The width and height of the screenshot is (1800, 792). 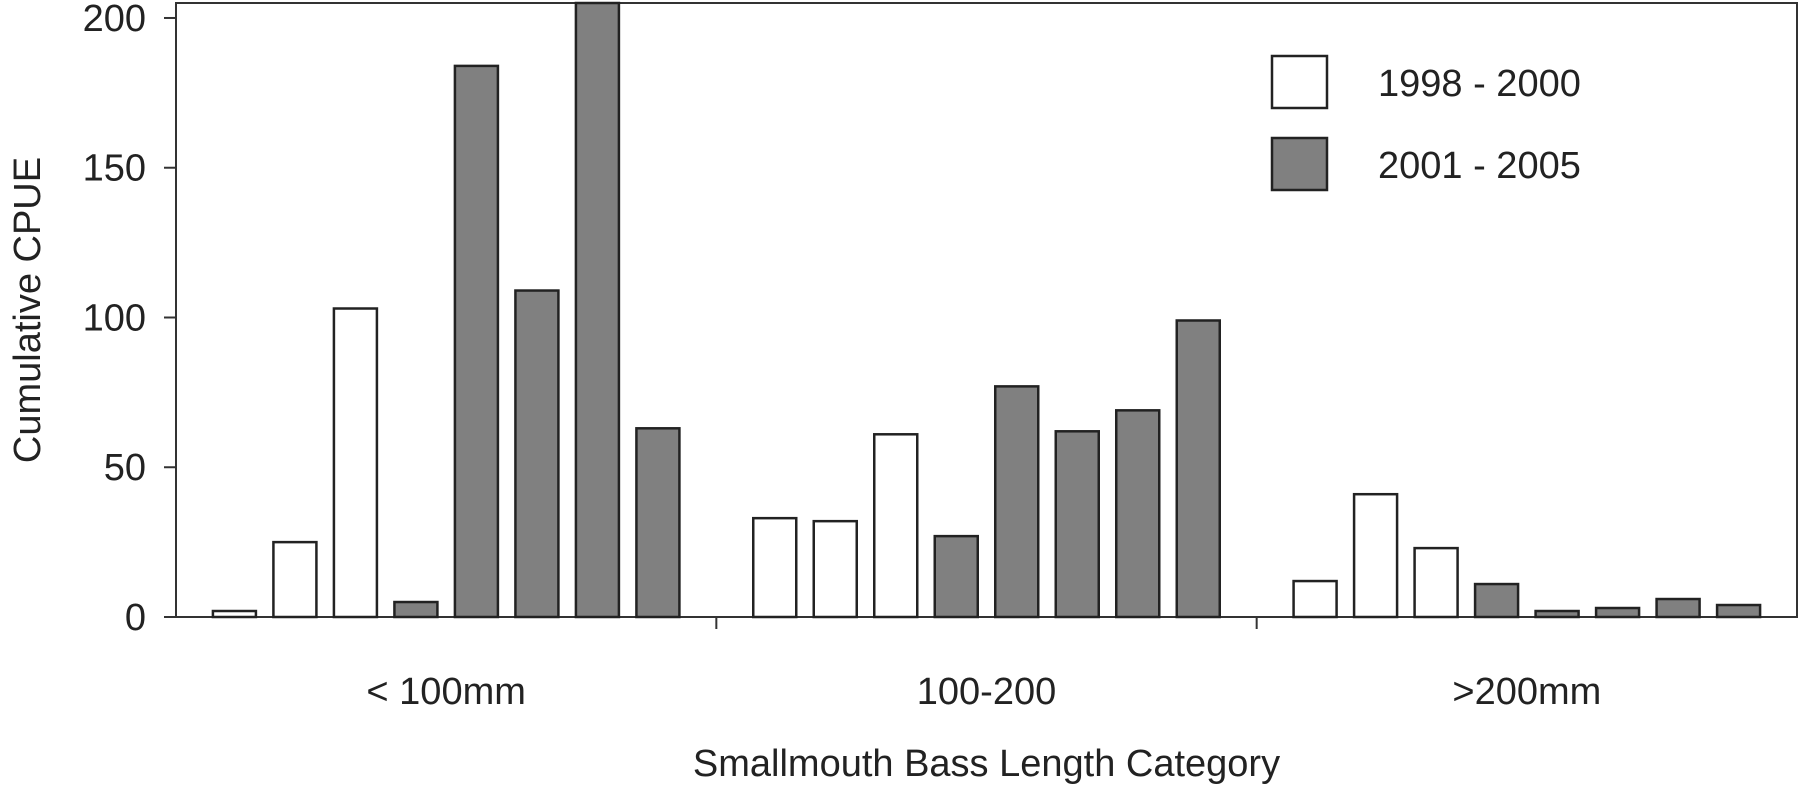 What do you see at coordinates (28, 310) in the screenshot?
I see `y-axis-label: Cumulative CPUE` at bounding box center [28, 310].